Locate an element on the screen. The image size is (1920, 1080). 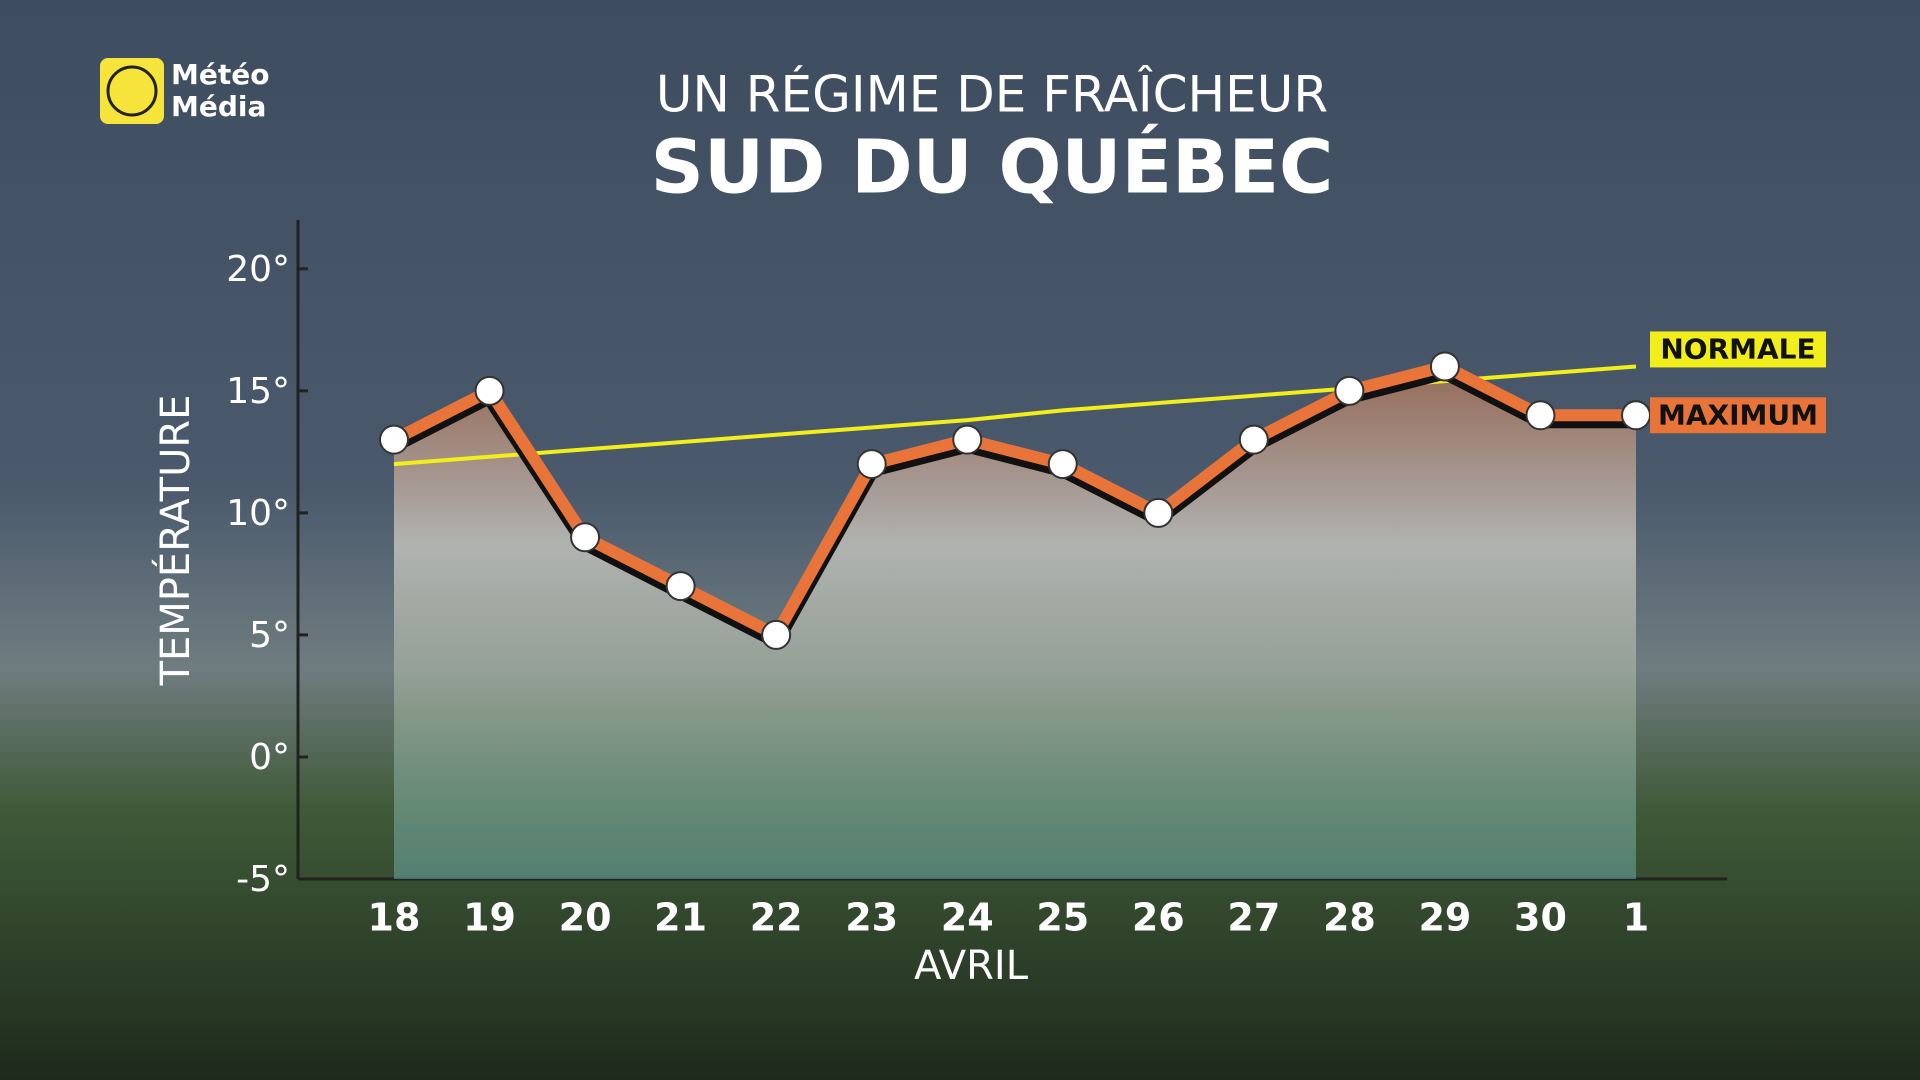
y-axis-label: TEMPÉRATURE is located at coordinates (175, 541).